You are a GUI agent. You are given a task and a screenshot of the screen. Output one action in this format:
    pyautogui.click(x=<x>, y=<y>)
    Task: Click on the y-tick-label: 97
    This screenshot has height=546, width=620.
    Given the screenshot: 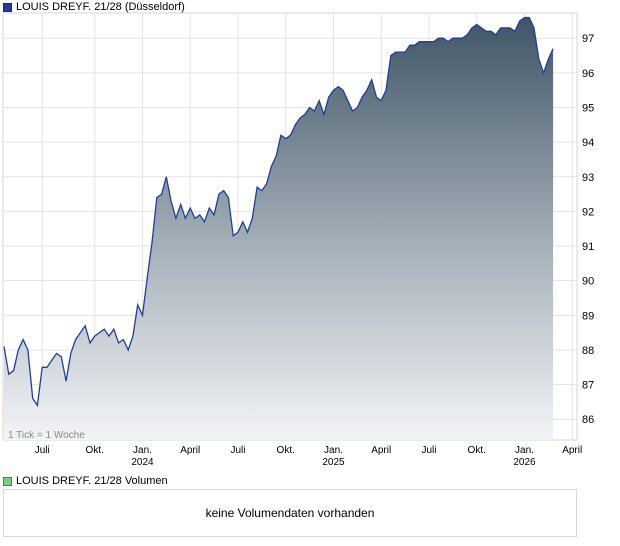 What is the action you would take?
    pyautogui.click(x=588, y=39)
    